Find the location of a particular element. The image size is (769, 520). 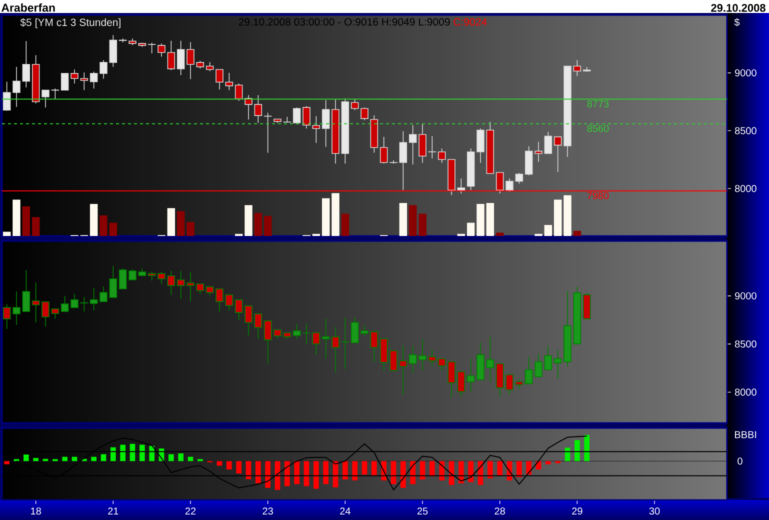

x-tick-label: 29 is located at coordinates (577, 511).